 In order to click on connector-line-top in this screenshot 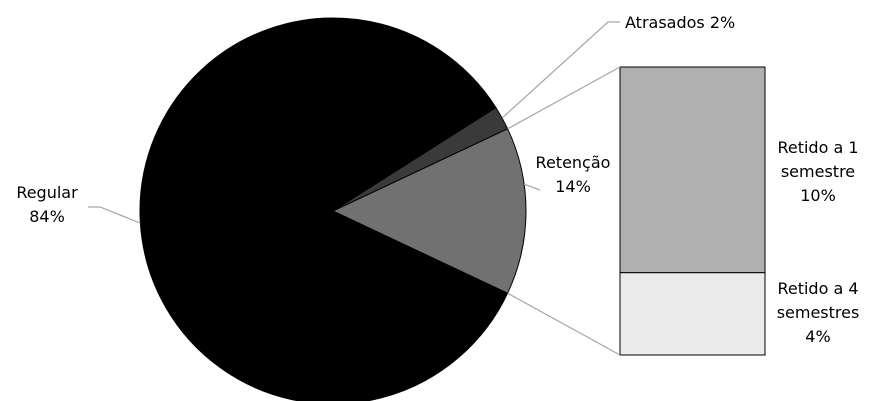, I will do `click(564, 98)`.